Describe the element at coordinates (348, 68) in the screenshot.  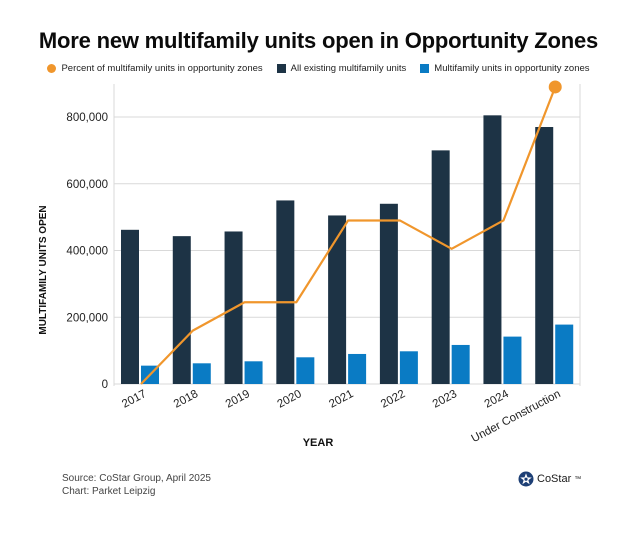
I see `legend-label-existing: All existing multifamily units` at that location.